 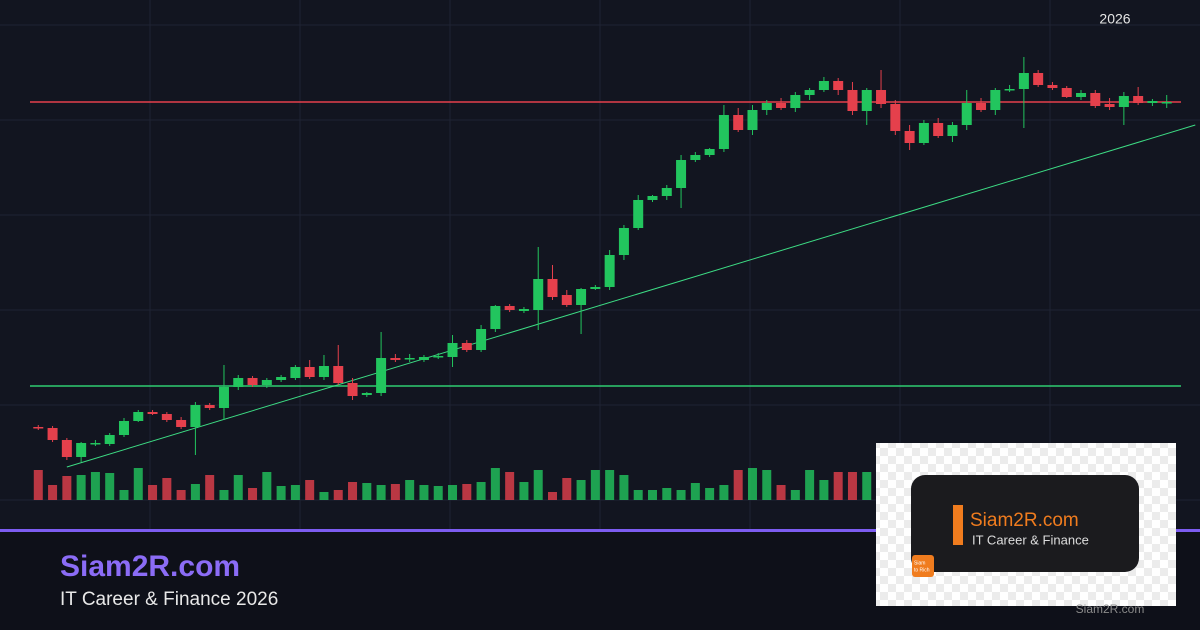 What do you see at coordinates (600, 530) in the screenshot?
I see `divider` at bounding box center [600, 530].